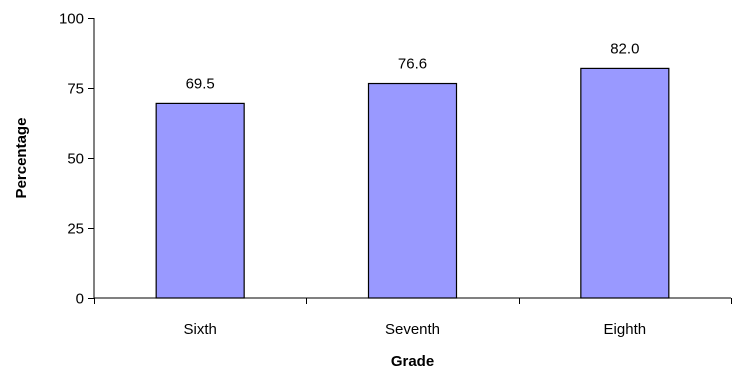 The width and height of the screenshot is (741, 371). What do you see at coordinates (21, 158) in the screenshot?
I see `y-axis-title: Percentage` at bounding box center [21, 158].